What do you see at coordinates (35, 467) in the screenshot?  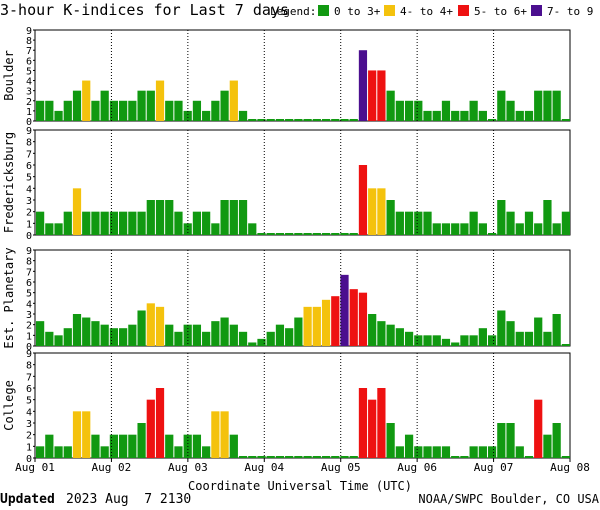 I see `x-tick-label: Aug 01` at bounding box center [35, 467].